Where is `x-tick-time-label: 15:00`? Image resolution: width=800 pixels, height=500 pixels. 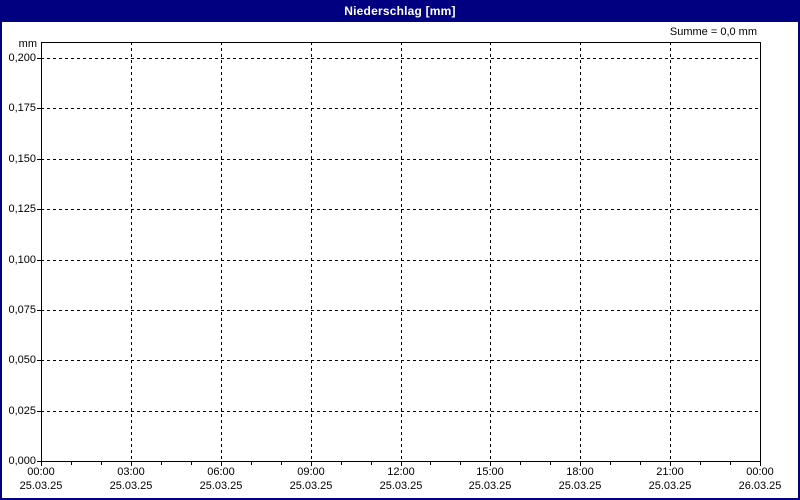
x-tick-time-label: 15:00 is located at coordinates (490, 472).